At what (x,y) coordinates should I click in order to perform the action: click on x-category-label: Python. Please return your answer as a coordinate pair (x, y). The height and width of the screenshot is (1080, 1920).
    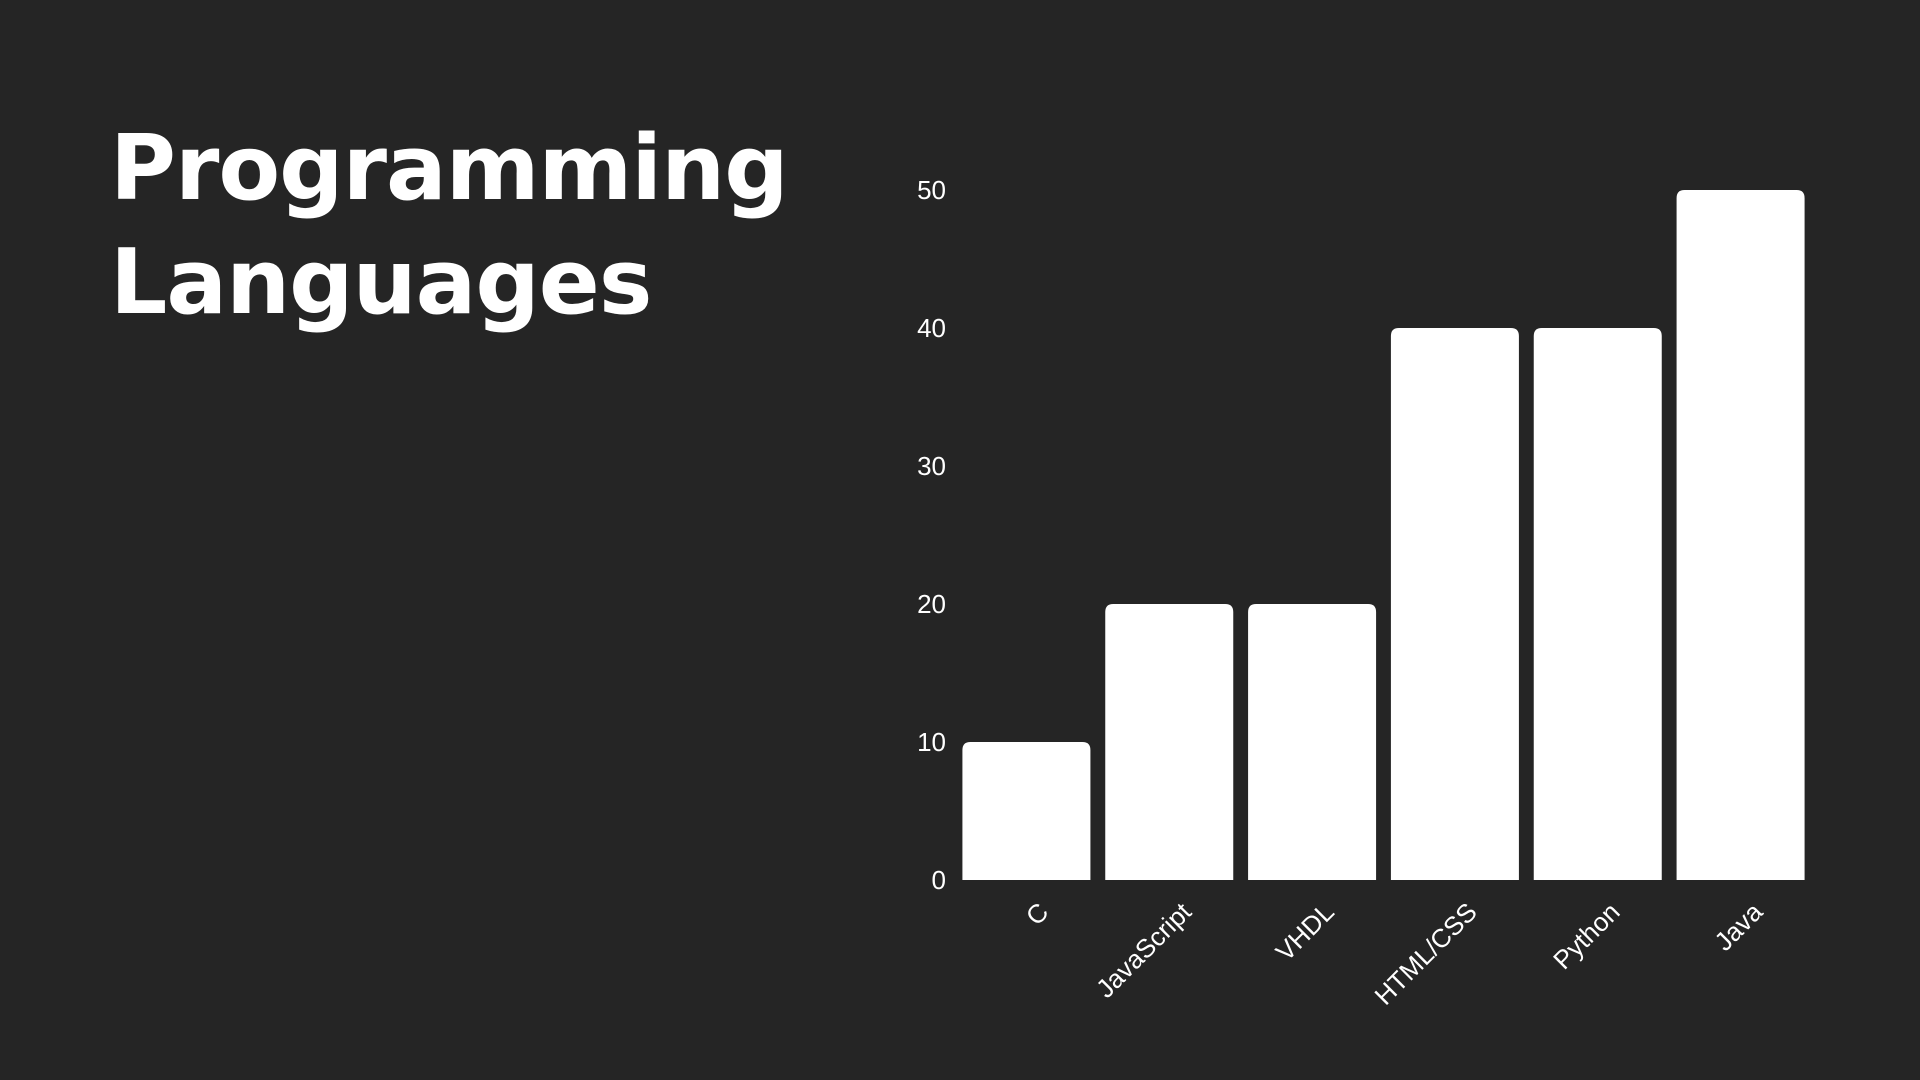
    Looking at the image, I should click on (1586, 936).